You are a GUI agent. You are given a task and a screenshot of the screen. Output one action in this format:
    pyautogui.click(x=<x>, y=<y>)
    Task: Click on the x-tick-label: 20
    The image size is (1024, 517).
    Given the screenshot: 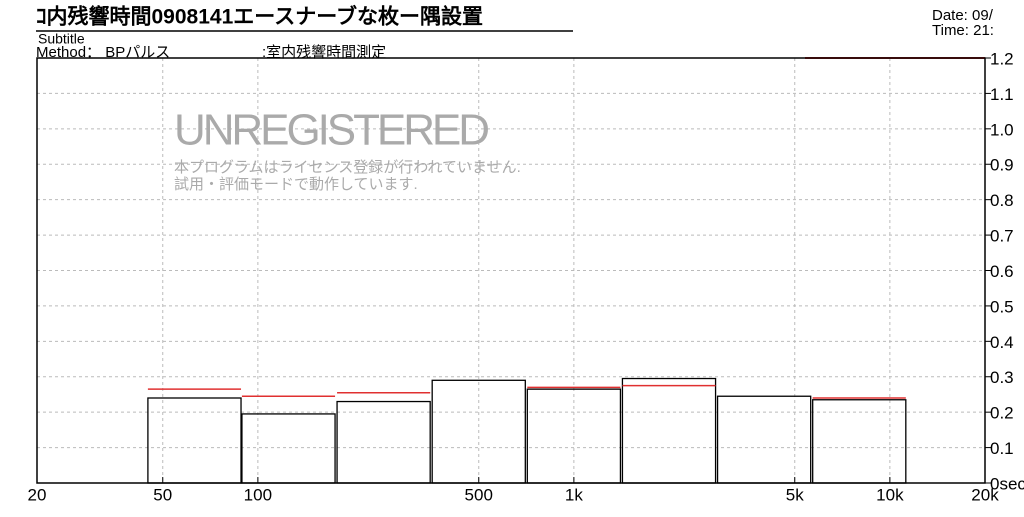 What is the action you would take?
    pyautogui.click(x=37, y=494)
    